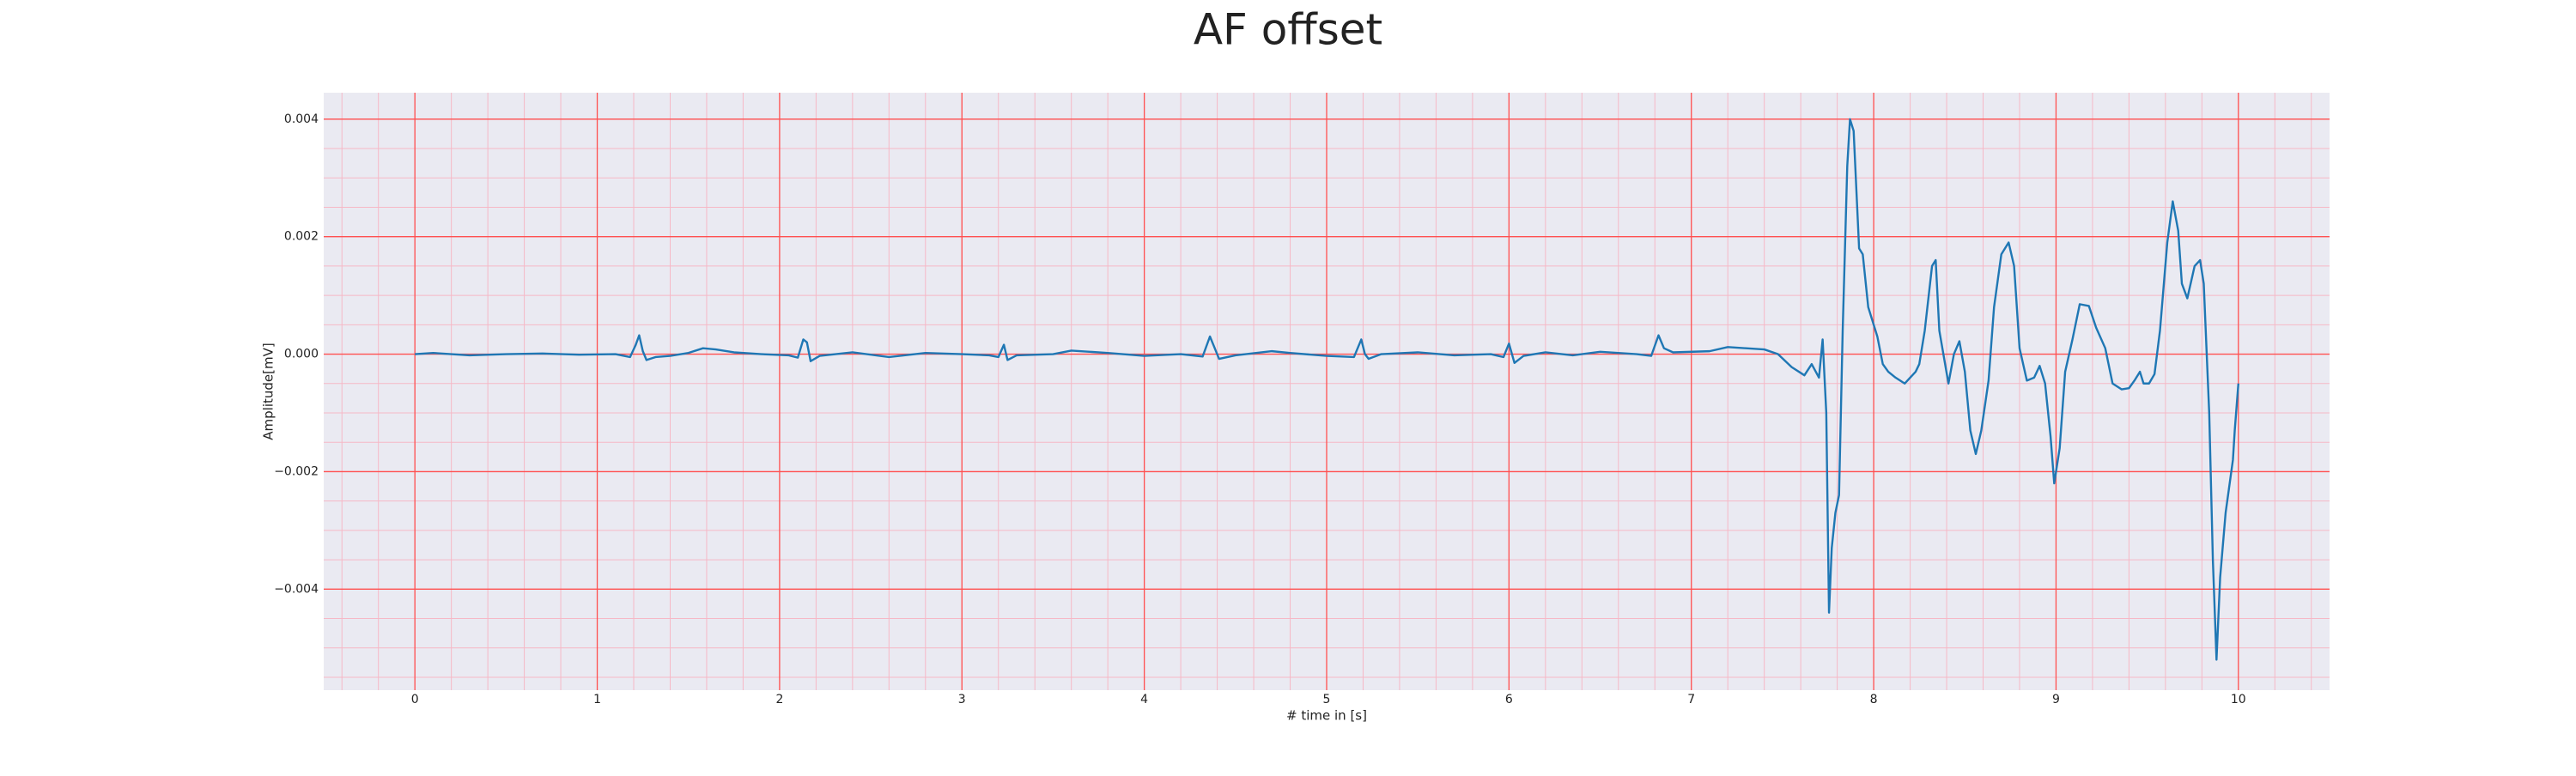 The width and height of the screenshot is (2576, 776). Describe the element at coordinates (415, 699) in the screenshot. I see `x-tick-label: 0` at that location.